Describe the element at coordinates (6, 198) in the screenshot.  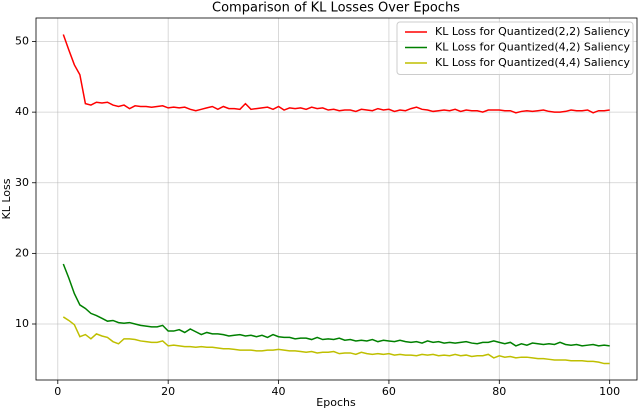
I see `y-axis-label: KL Loss` at that location.